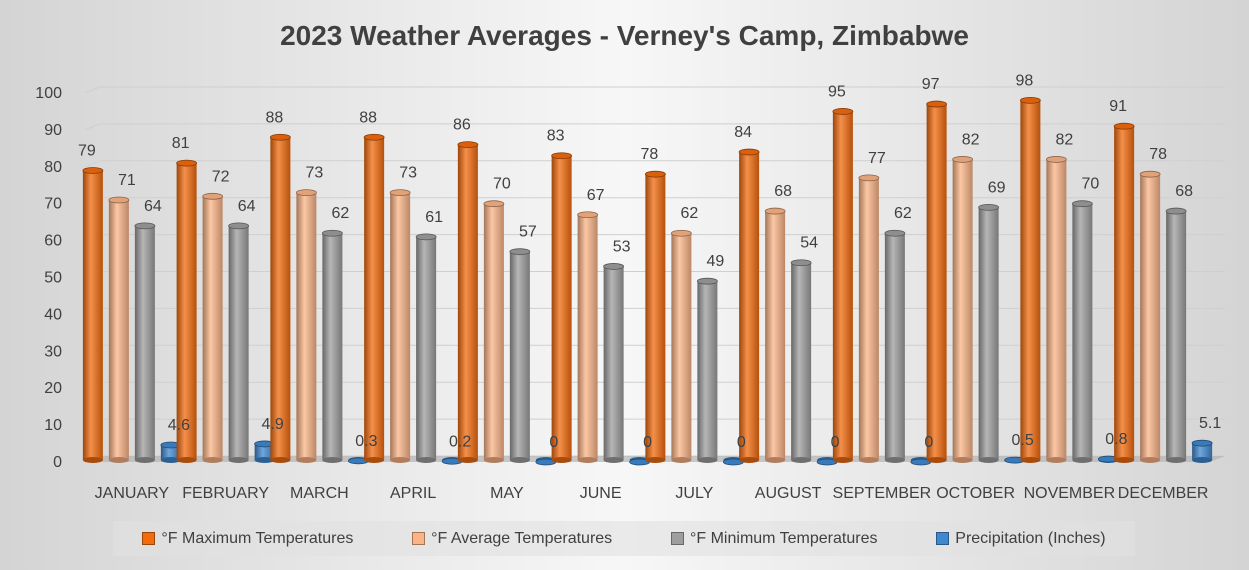 The image size is (1249, 570). Describe the element at coordinates (528, 232) in the screenshot. I see `data-label: 57` at that location.